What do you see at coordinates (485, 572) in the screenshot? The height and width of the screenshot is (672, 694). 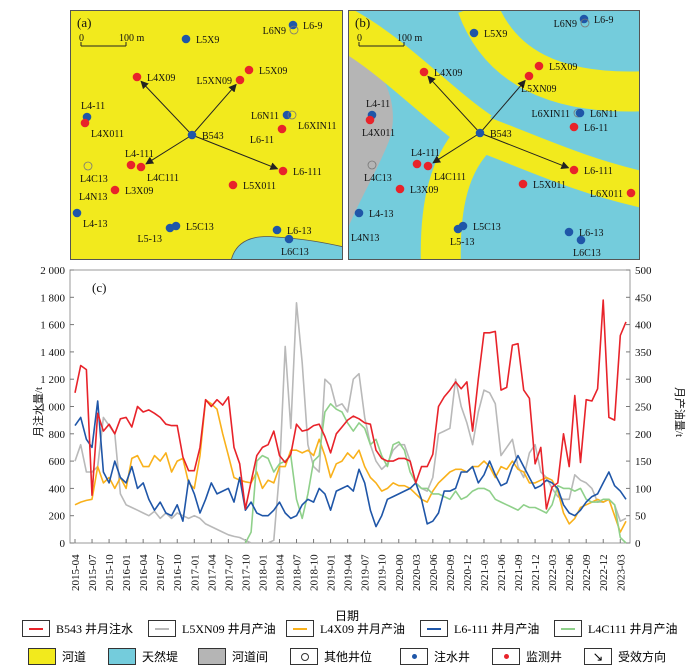 I see `x-tick-label: 2021-03` at bounding box center [485, 572].